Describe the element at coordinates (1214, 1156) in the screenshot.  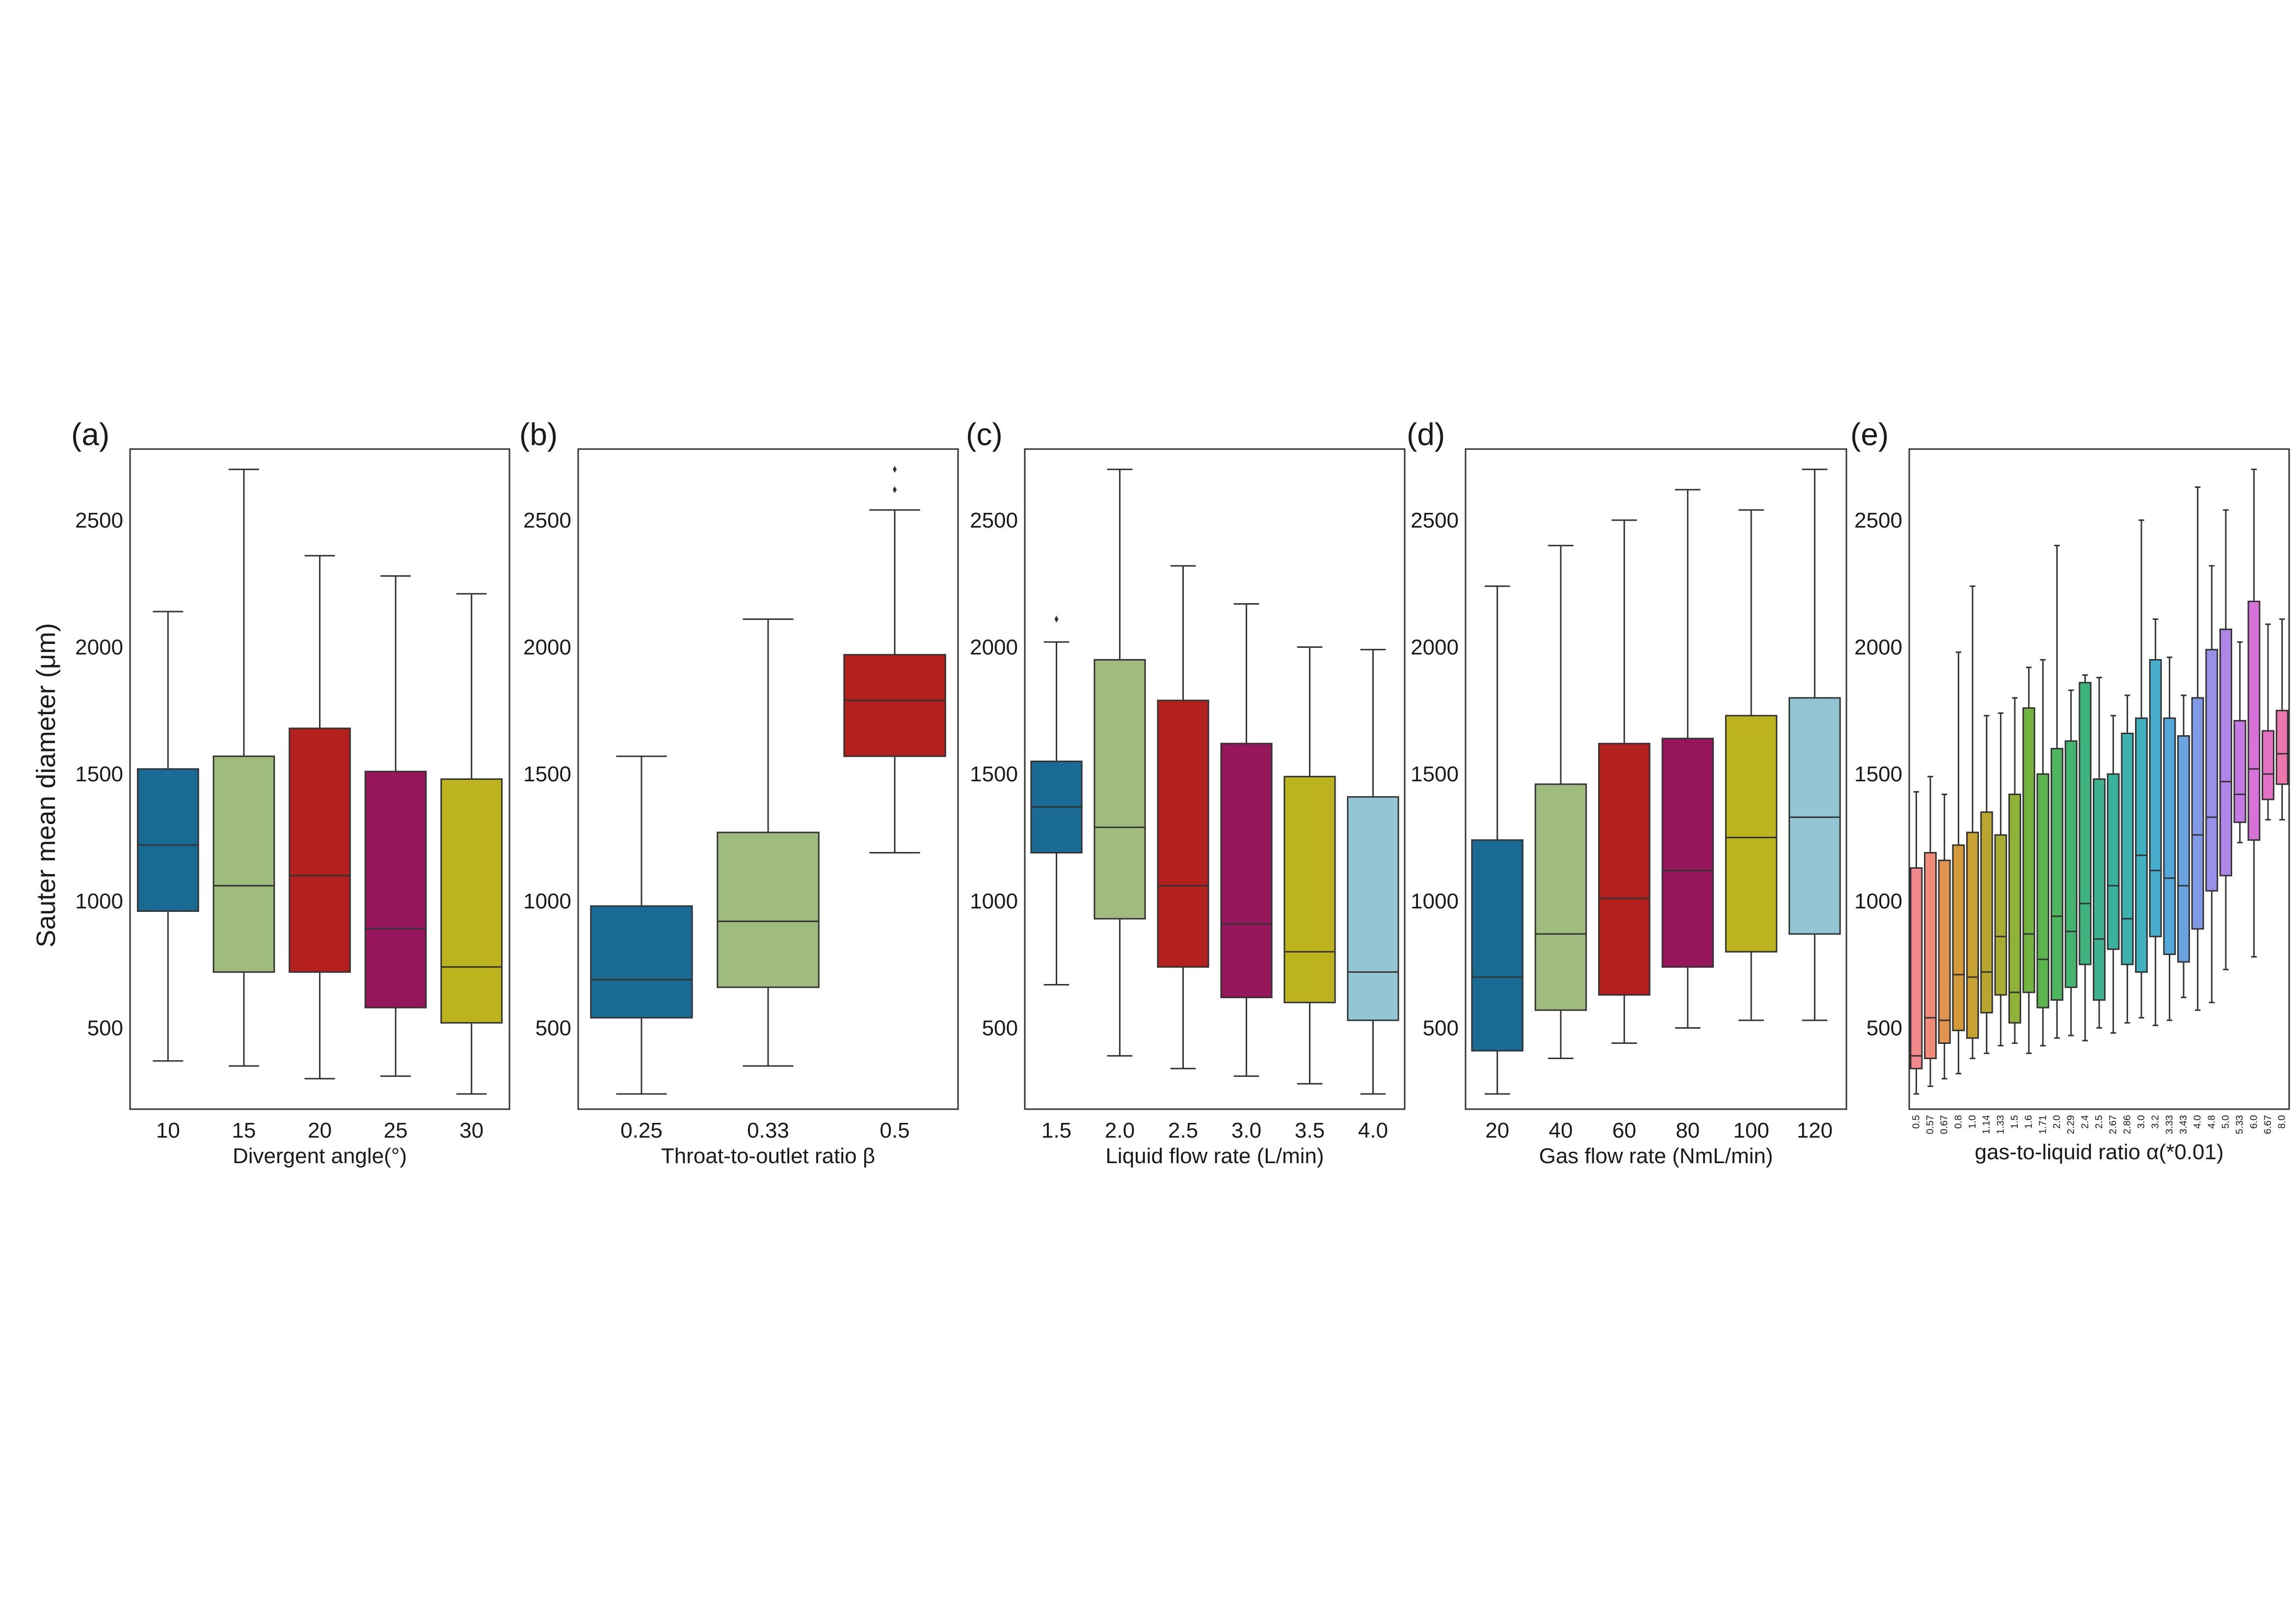
I see `x-axis-label: Liquid flow rate (L/min)` at that location.